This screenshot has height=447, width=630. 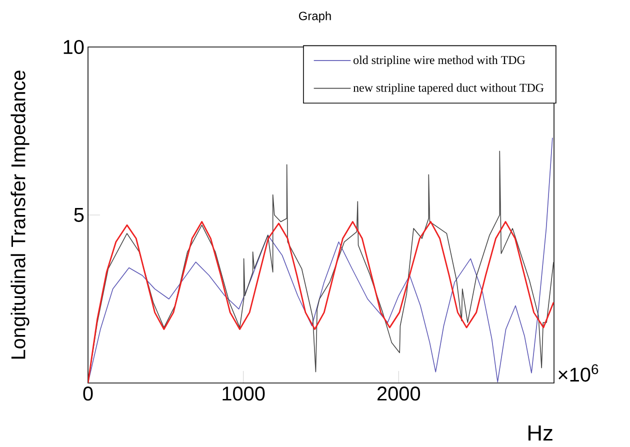 What do you see at coordinates (79, 215) in the screenshot?
I see `y-tick-label: 5` at bounding box center [79, 215].